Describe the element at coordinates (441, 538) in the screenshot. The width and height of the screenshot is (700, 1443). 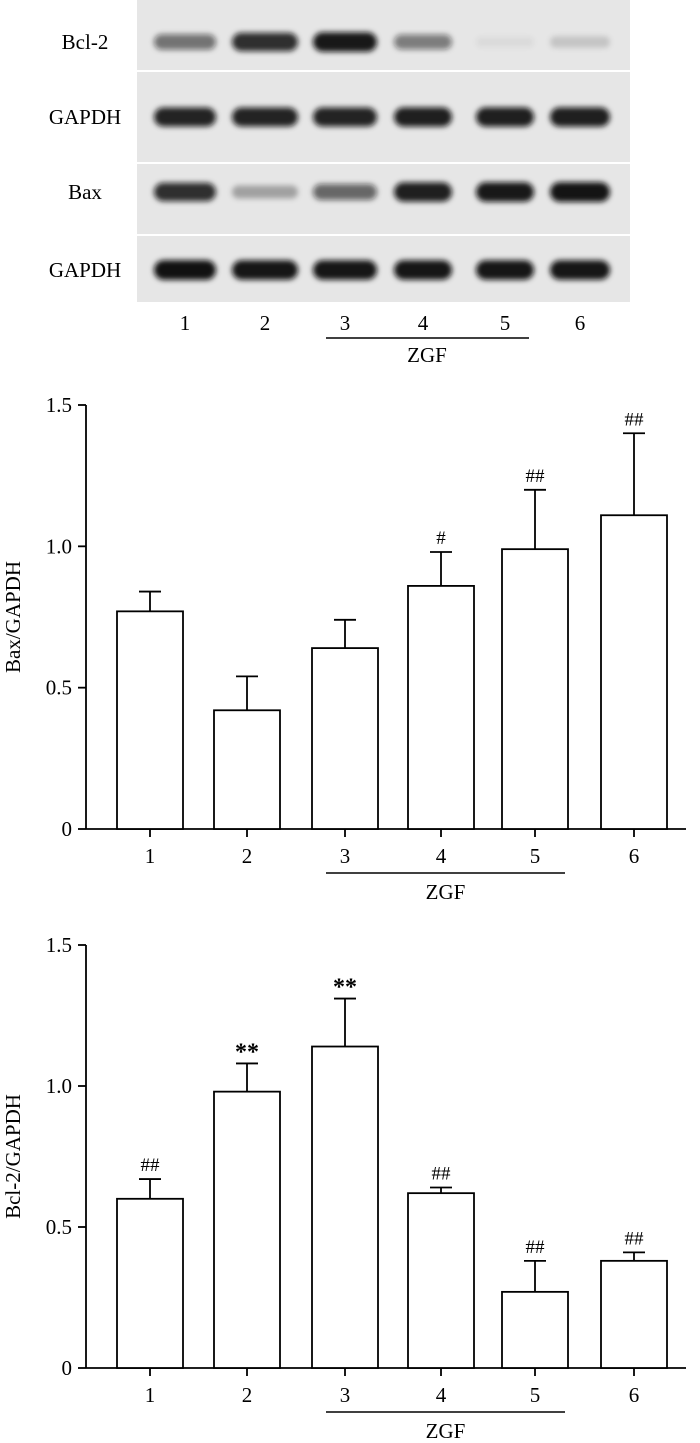
I see `bax-chart-significance-marker-4: #` at that location.